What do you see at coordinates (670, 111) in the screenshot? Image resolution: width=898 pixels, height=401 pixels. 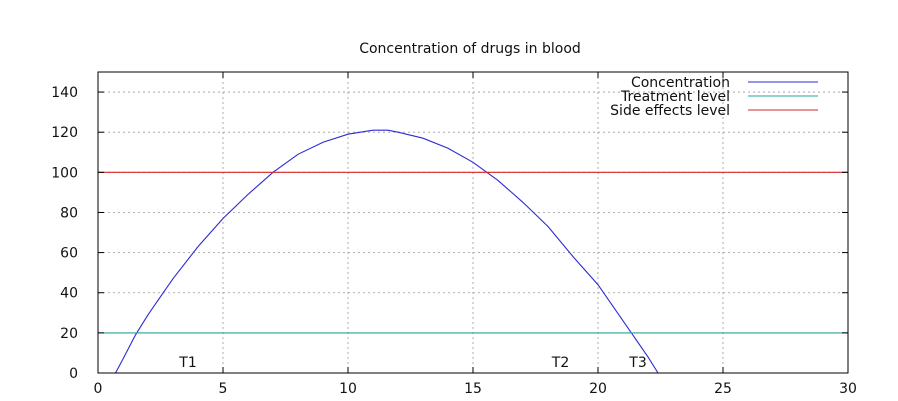 I see `legend-label: Side effects level` at bounding box center [670, 111].